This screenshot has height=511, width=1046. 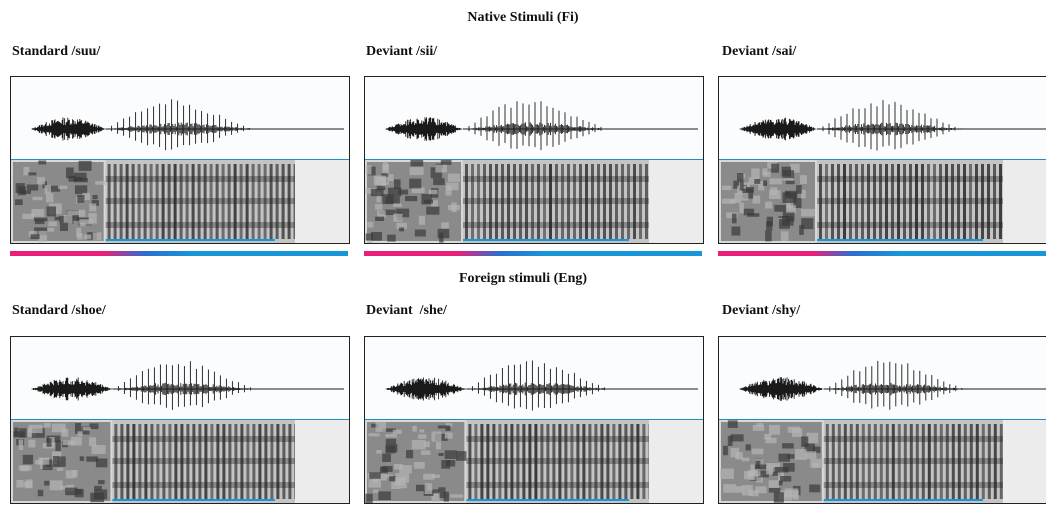 I want to click on section-title-foreign: Foreign stimuli (Eng), so click(x=523, y=278).